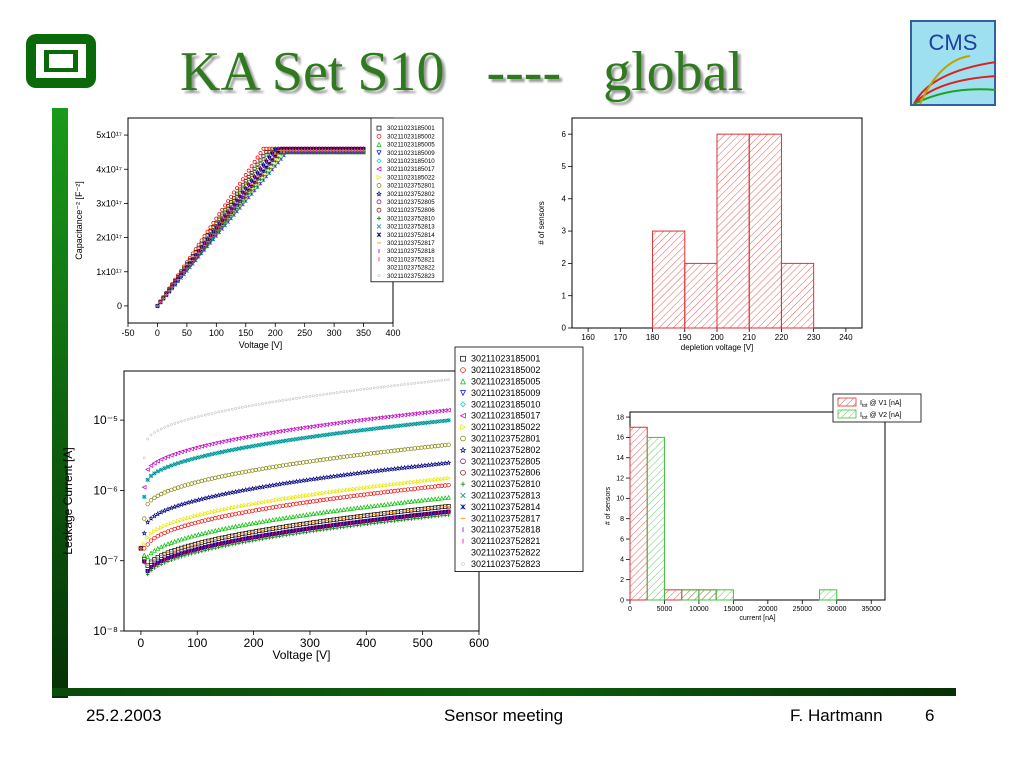 The height and width of the screenshot is (768, 1024). I want to click on legend-label: 30211023185002, so click(411, 136).